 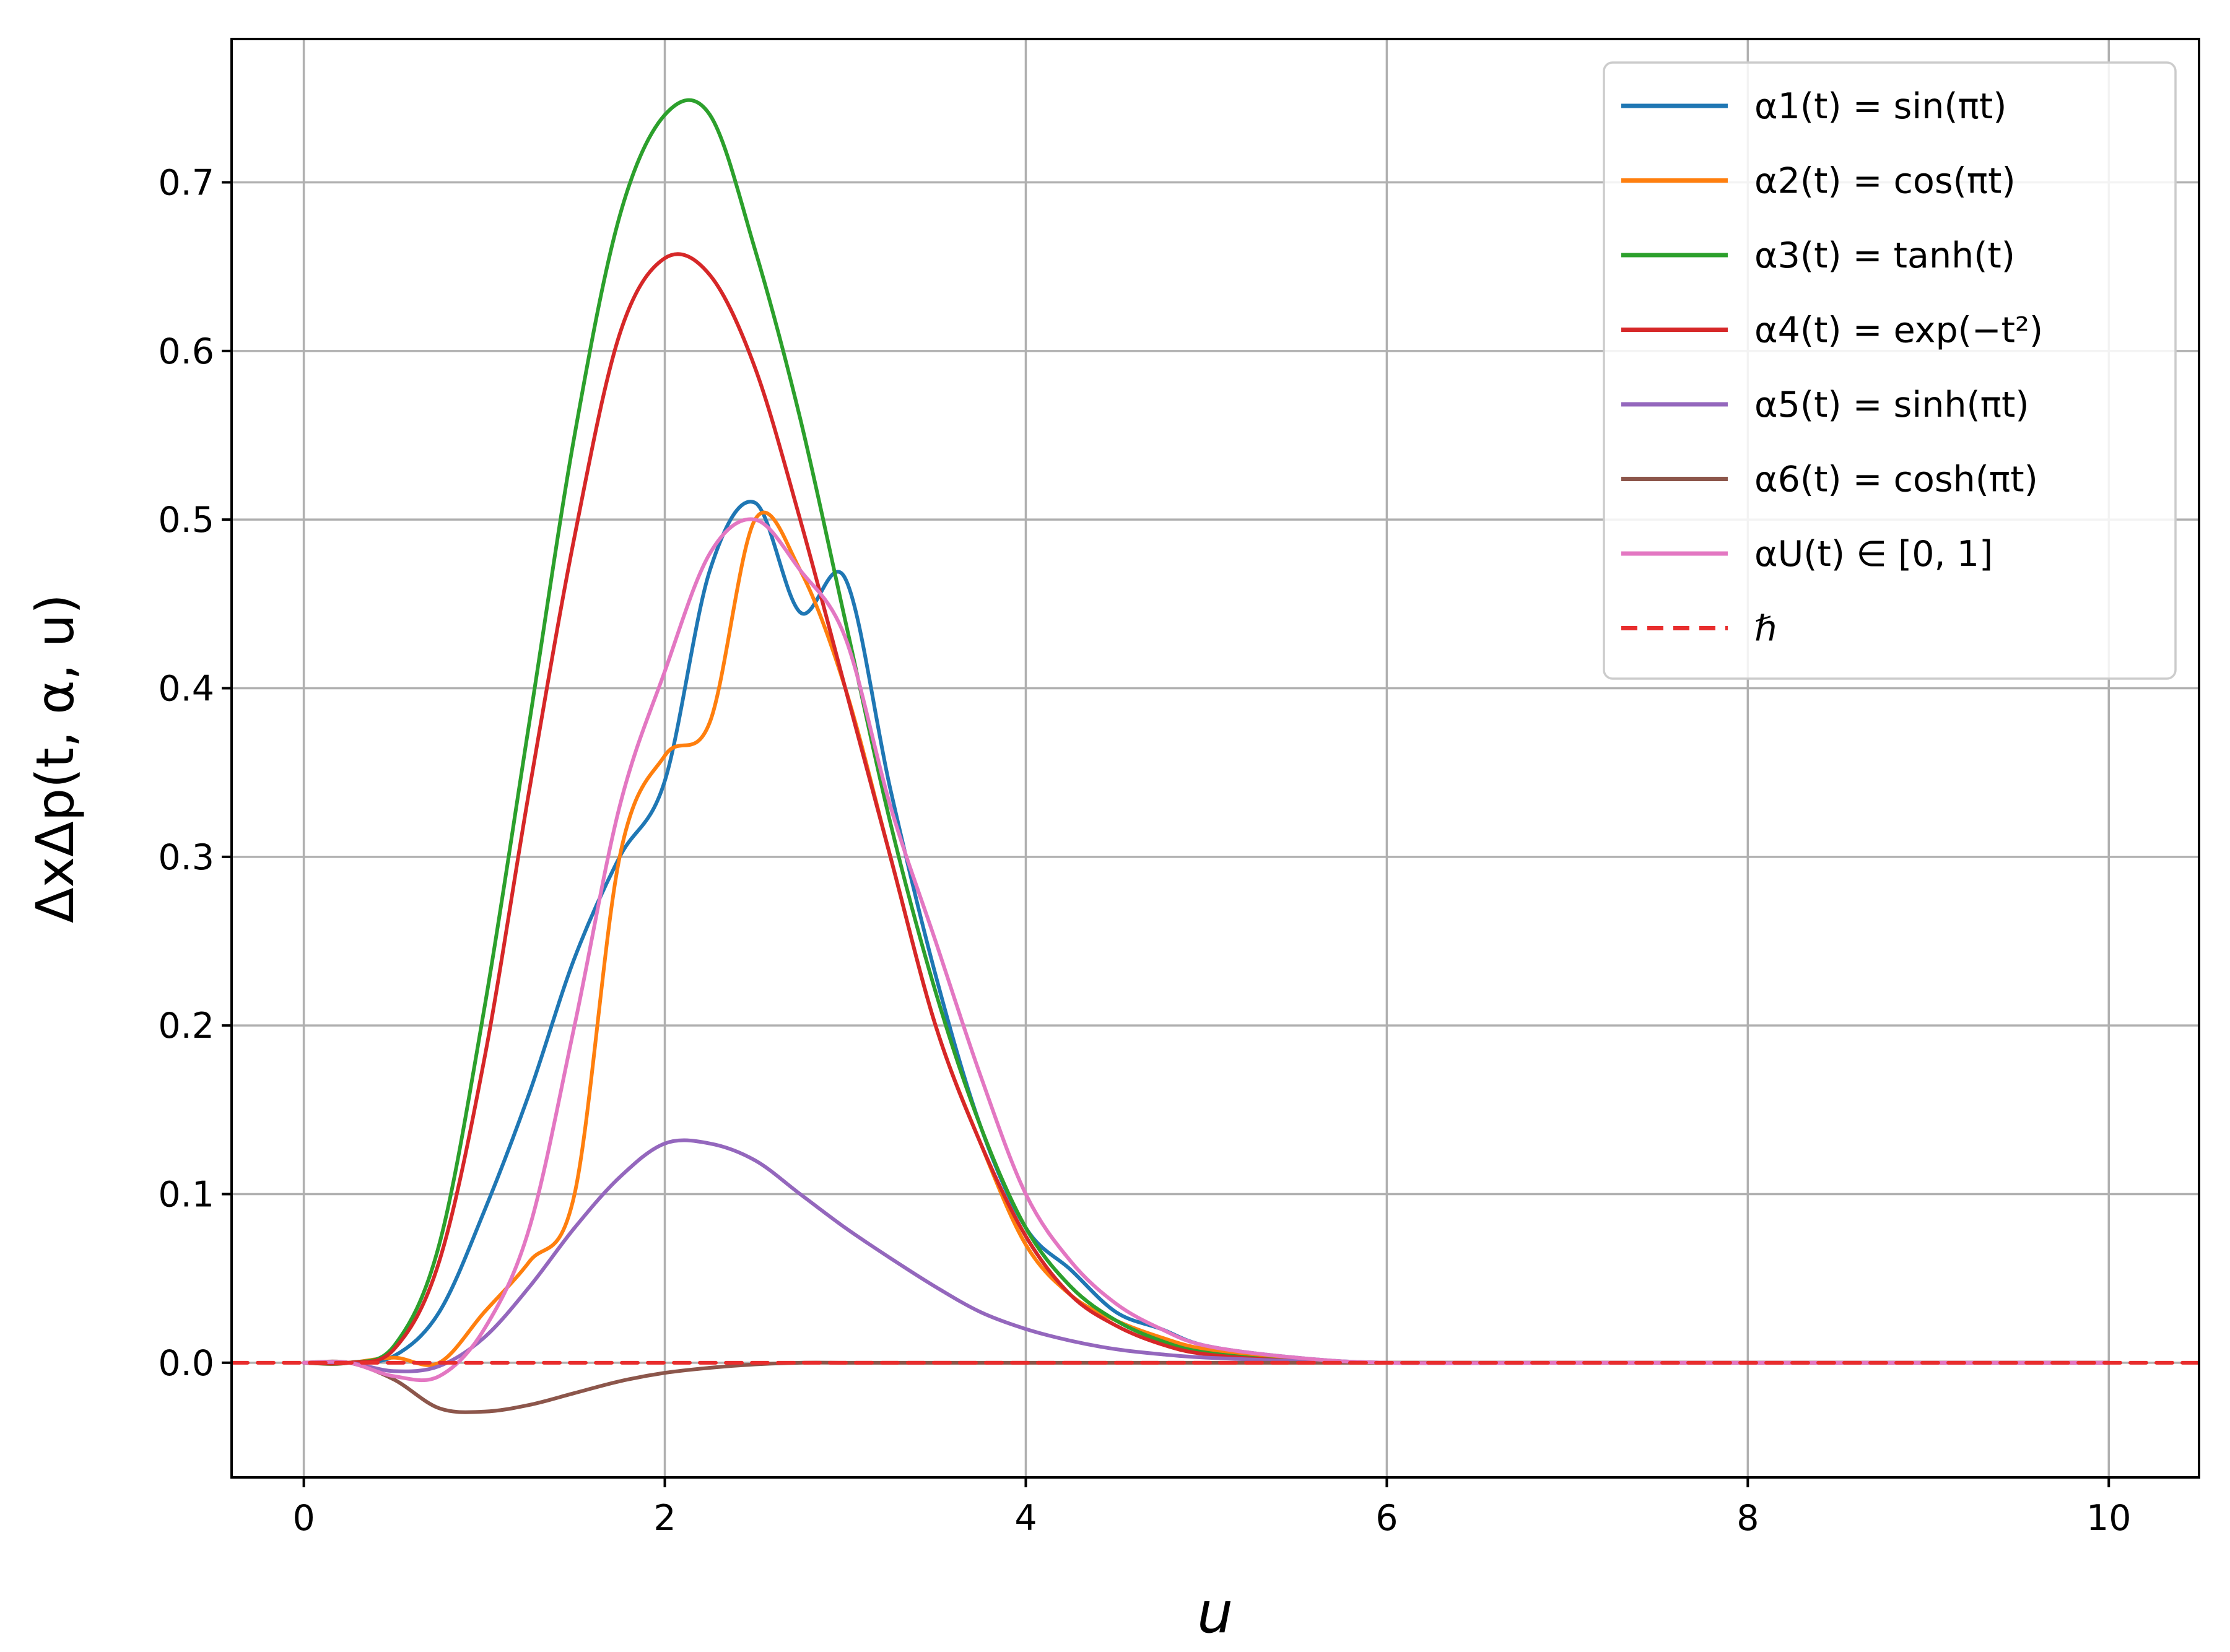 I want to click on y-tick-label: 0.2, so click(x=186, y=1026).